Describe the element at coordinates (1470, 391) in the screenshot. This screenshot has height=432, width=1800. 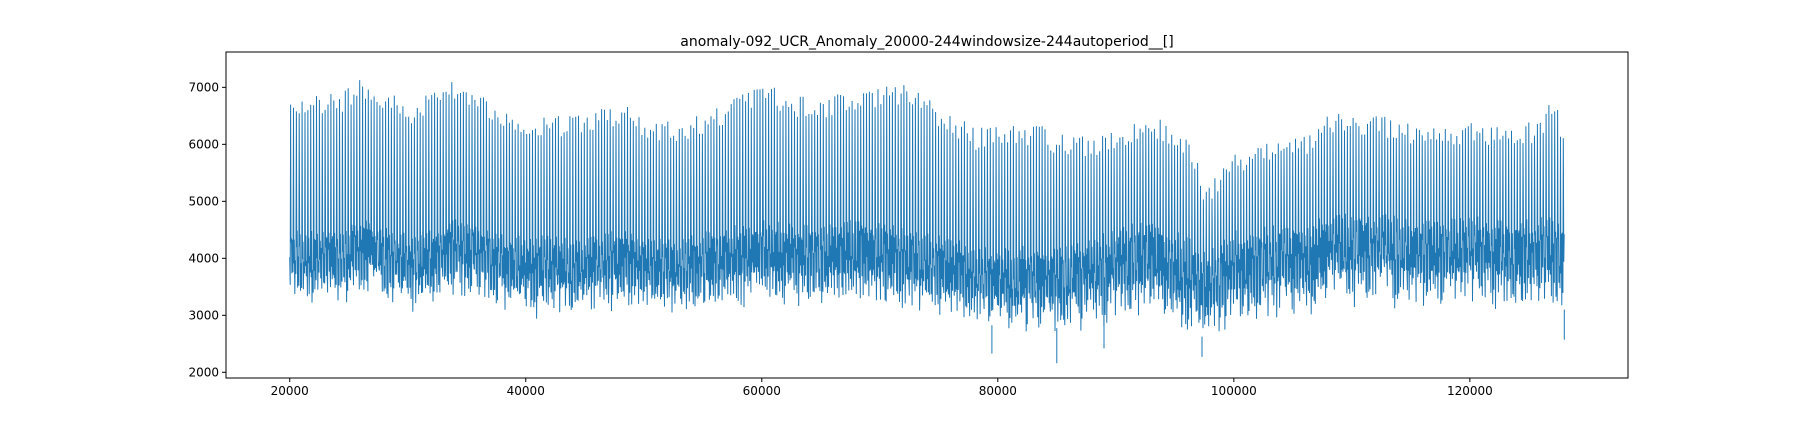
I see `x-tick-label: 120000` at that location.